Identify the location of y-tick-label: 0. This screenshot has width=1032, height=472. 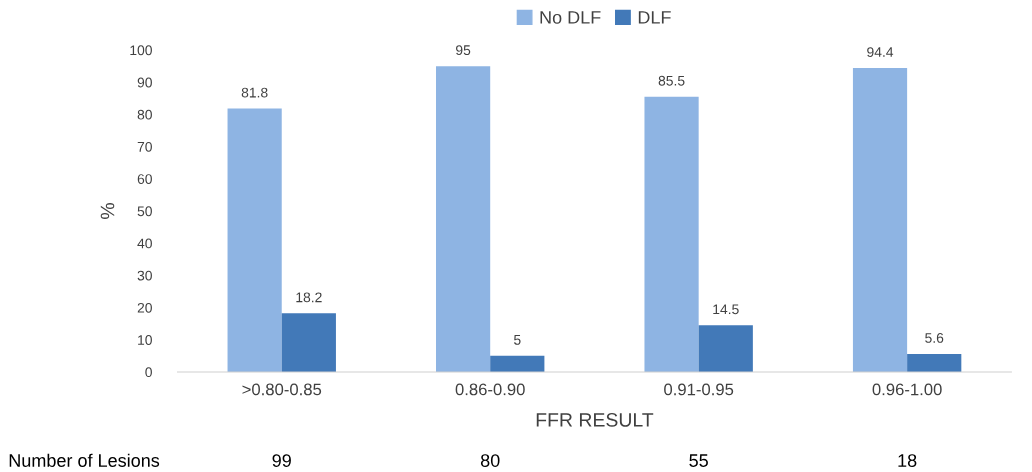
(148, 372).